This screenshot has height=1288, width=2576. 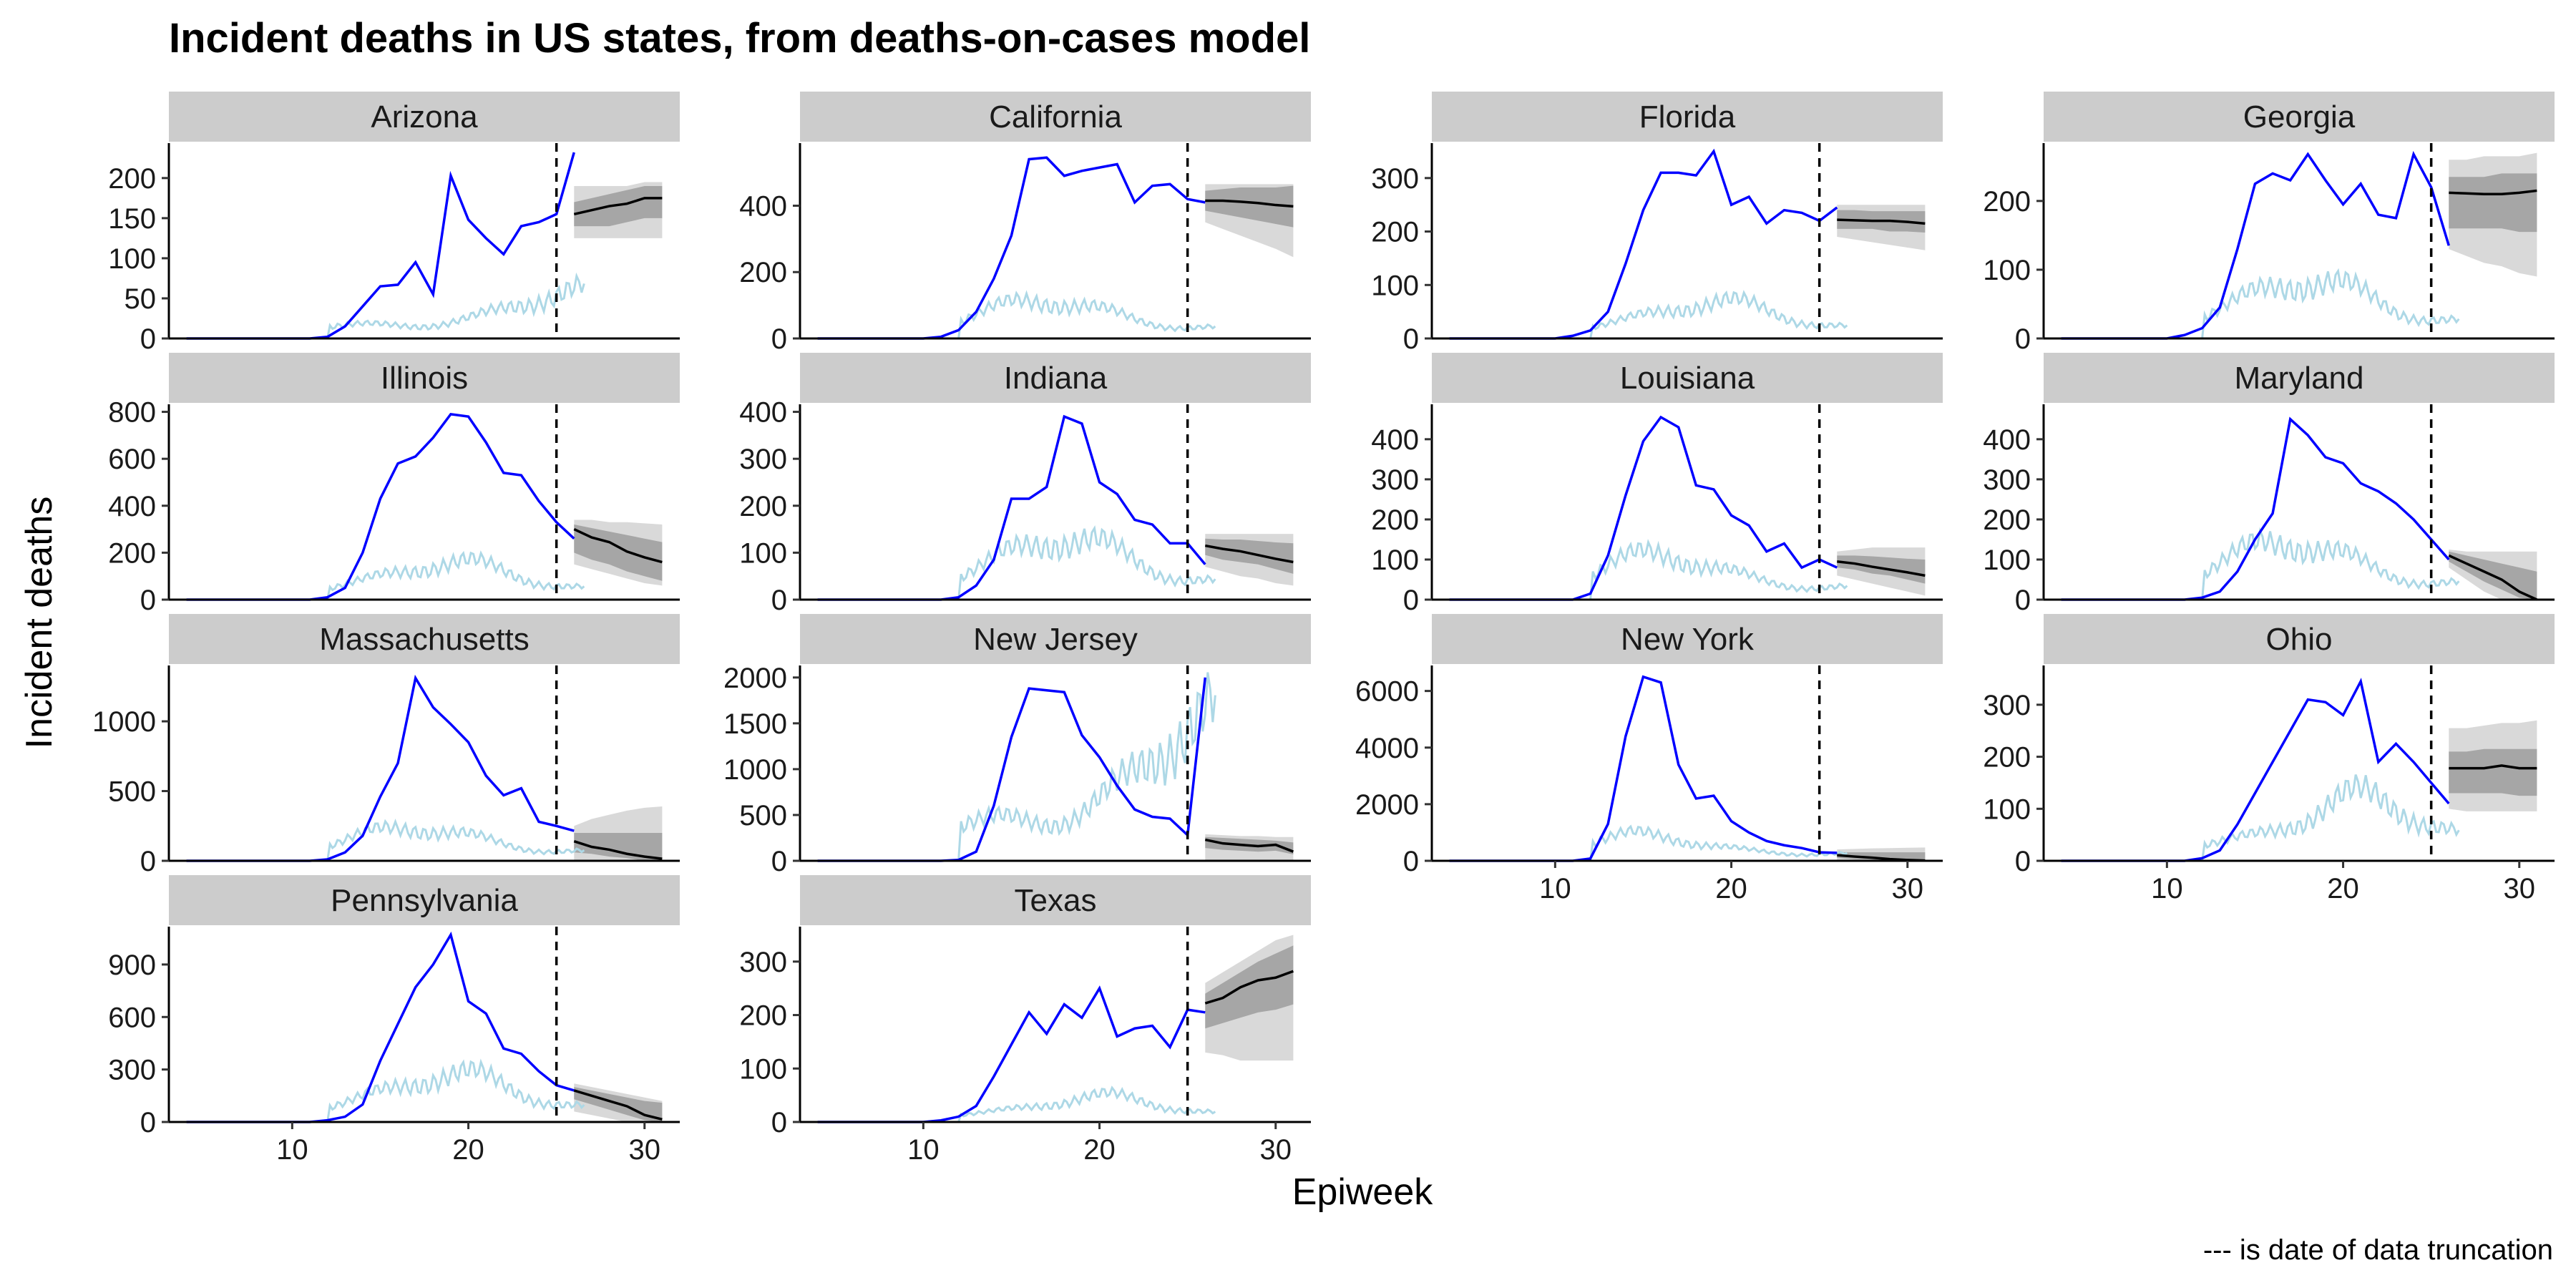 I want to click on panel-pennsylvania: Pennsylvania 0 300 600 900 10 20 30, so click(x=394, y=1020).